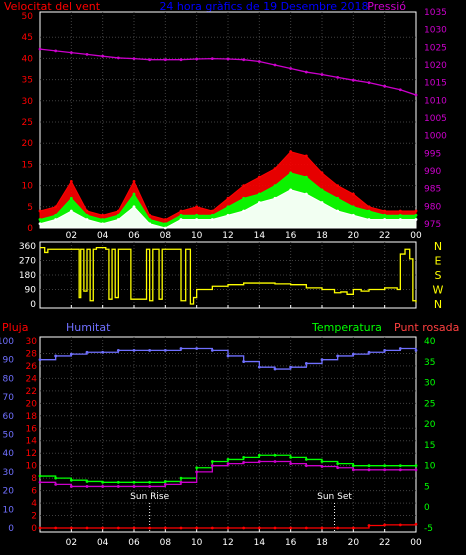 This screenshot has height=555, width=466. I want to click on pressure-tick-label: 985, so click(432, 190).